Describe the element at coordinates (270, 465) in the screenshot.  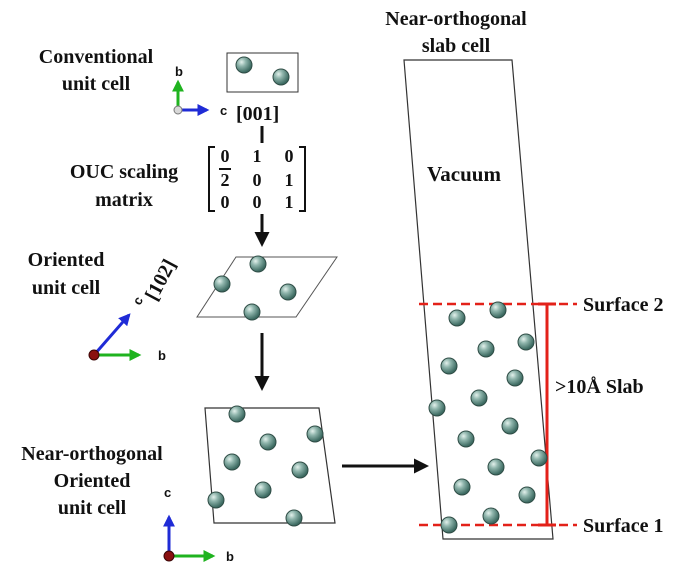
I see `near-orthogonal-cell-box` at that location.